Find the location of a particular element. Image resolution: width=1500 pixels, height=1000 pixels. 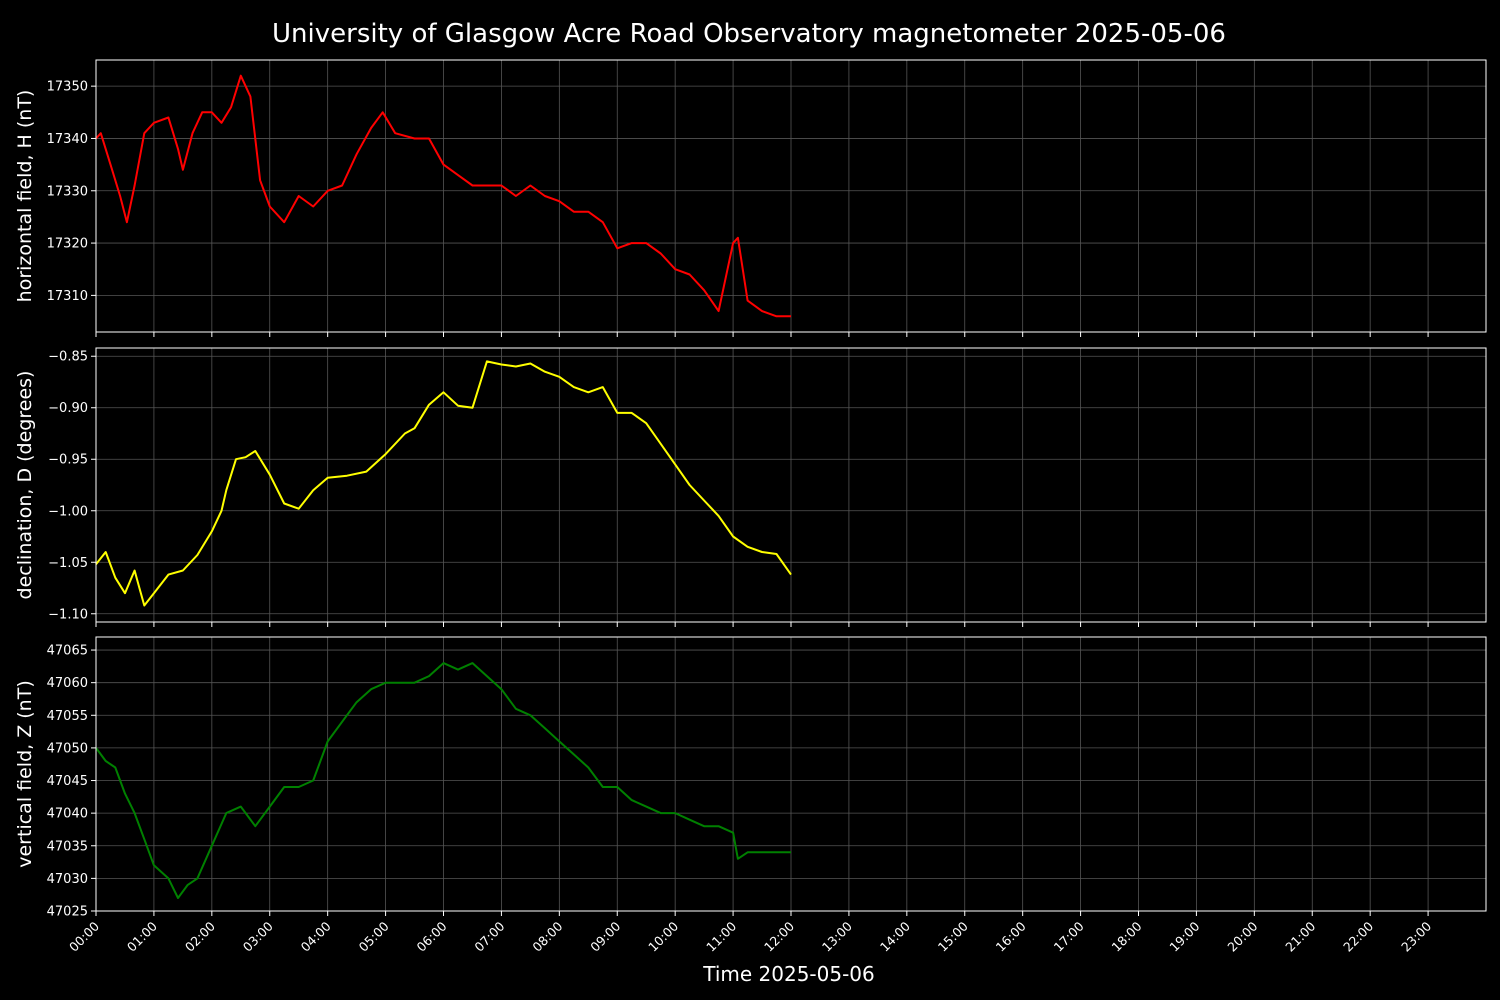

y-tick-label: 47060 is located at coordinates (67, 683).